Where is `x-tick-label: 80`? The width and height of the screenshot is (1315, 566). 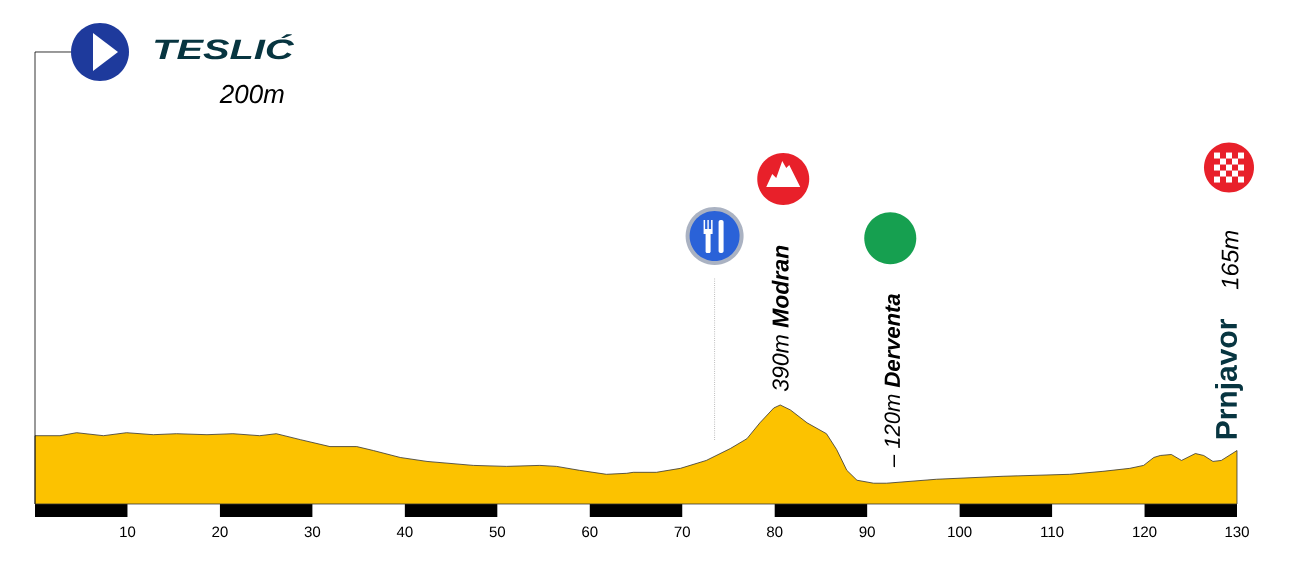 x-tick-label: 80 is located at coordinates (775, 532).